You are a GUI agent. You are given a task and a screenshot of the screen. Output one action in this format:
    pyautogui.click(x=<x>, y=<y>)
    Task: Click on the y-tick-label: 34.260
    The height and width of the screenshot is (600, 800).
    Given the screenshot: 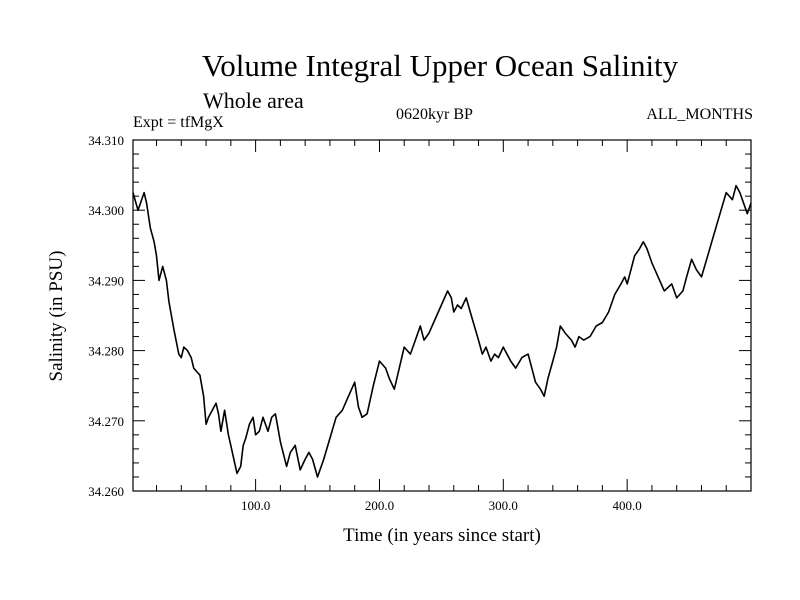 What is the action you would take?
    pyautogui.click(x=106, y=491)
    